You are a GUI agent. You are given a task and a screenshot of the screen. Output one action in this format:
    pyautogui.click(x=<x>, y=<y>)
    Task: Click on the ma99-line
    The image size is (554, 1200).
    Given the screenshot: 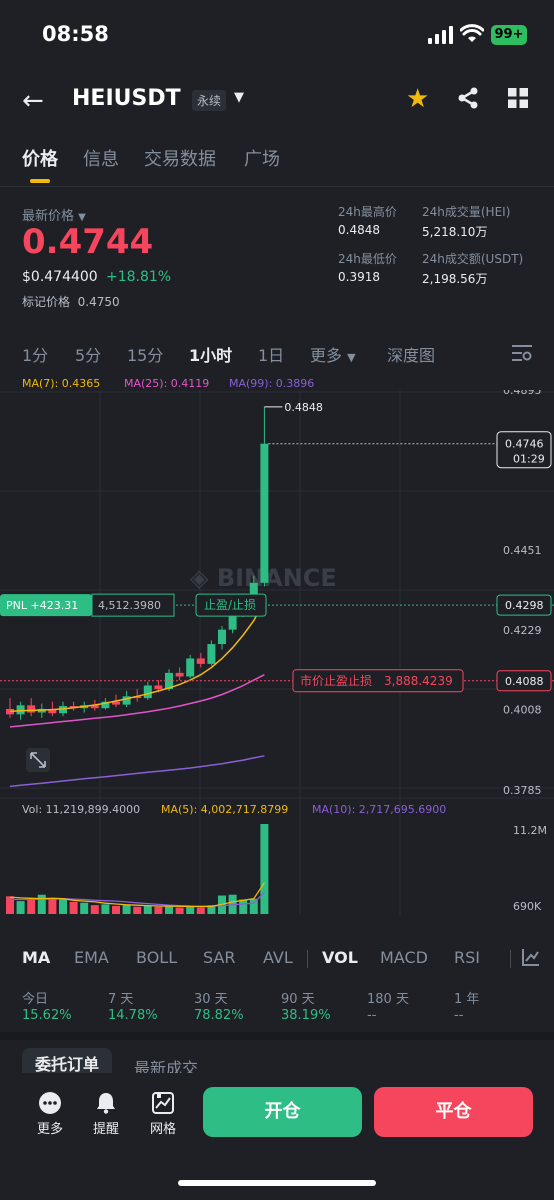 What is the action you would take?
    pyautogui.click(x=137, y=771)
    